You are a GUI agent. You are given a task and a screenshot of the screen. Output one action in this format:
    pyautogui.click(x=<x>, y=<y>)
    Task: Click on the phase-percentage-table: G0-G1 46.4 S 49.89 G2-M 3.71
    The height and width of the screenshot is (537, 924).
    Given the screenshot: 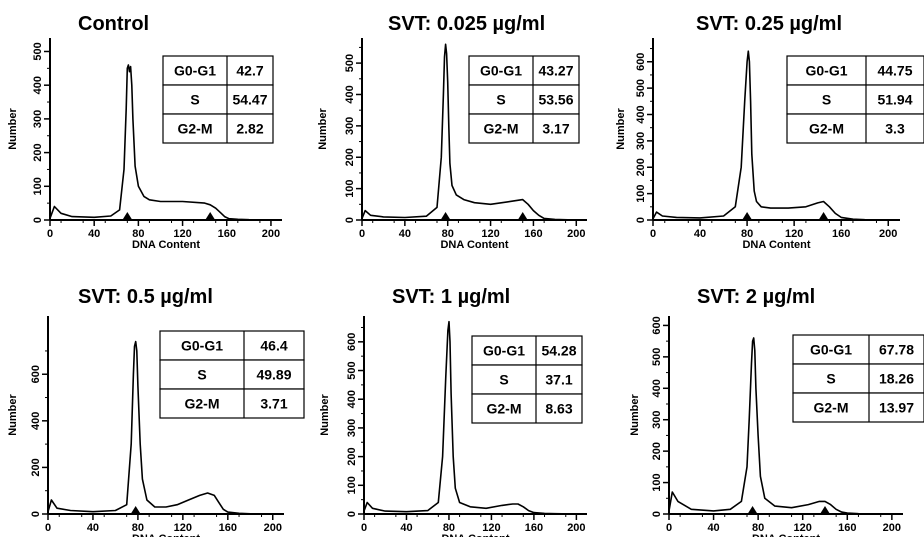 What is the action you would take?
    pyautogui.click(x=232, y=374)
    